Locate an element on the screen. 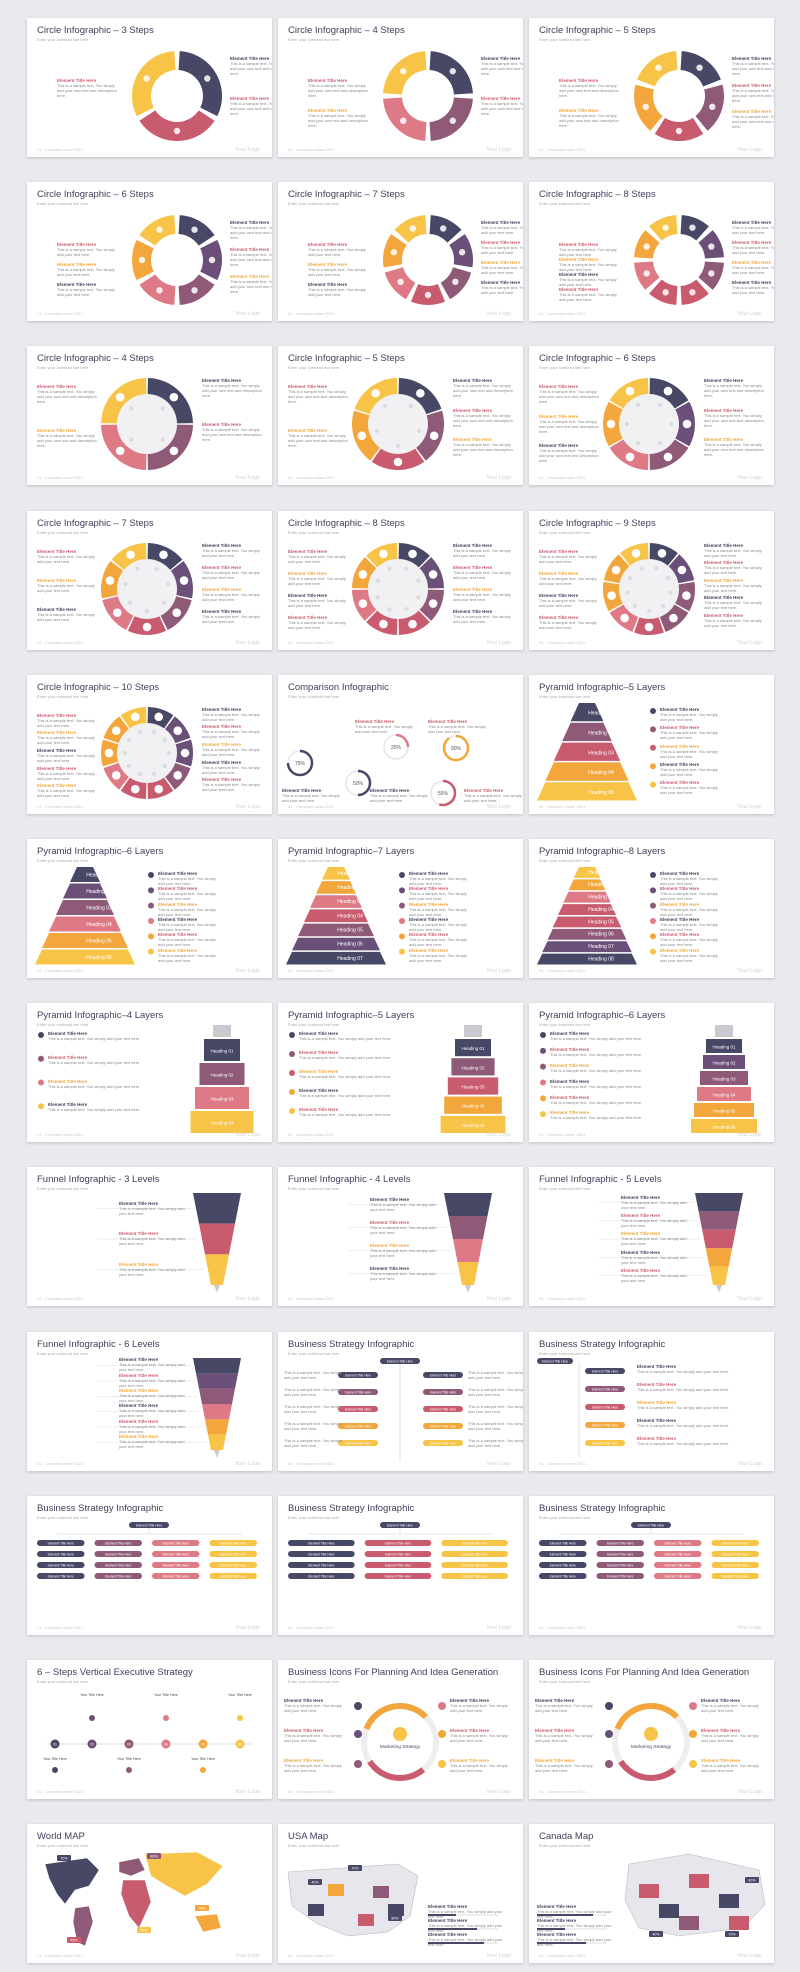 Image resolution: width=800 pixels, height=1972 pixels. inner-icon is located at coordinates (406, 609).